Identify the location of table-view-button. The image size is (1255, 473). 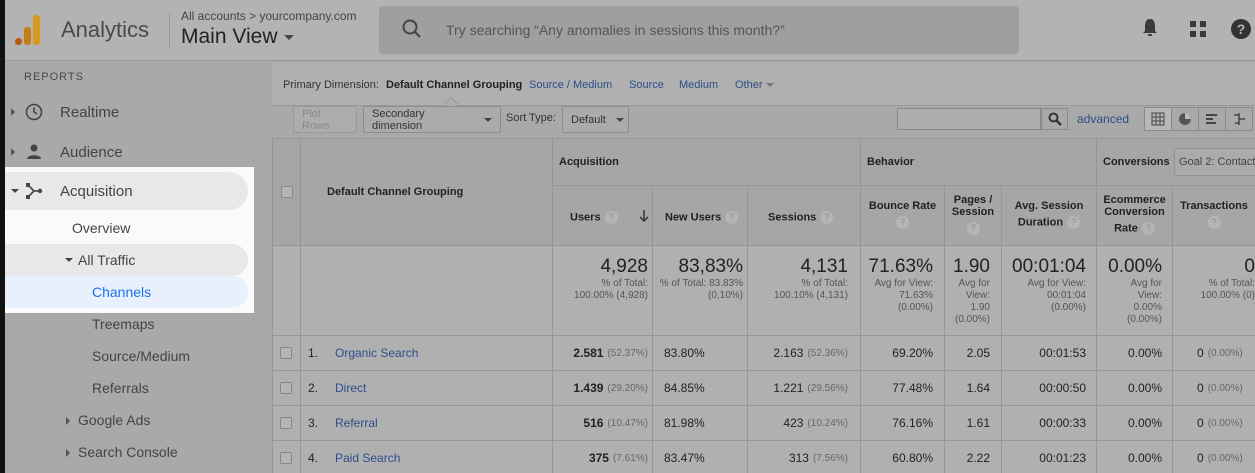
(1158, 119).